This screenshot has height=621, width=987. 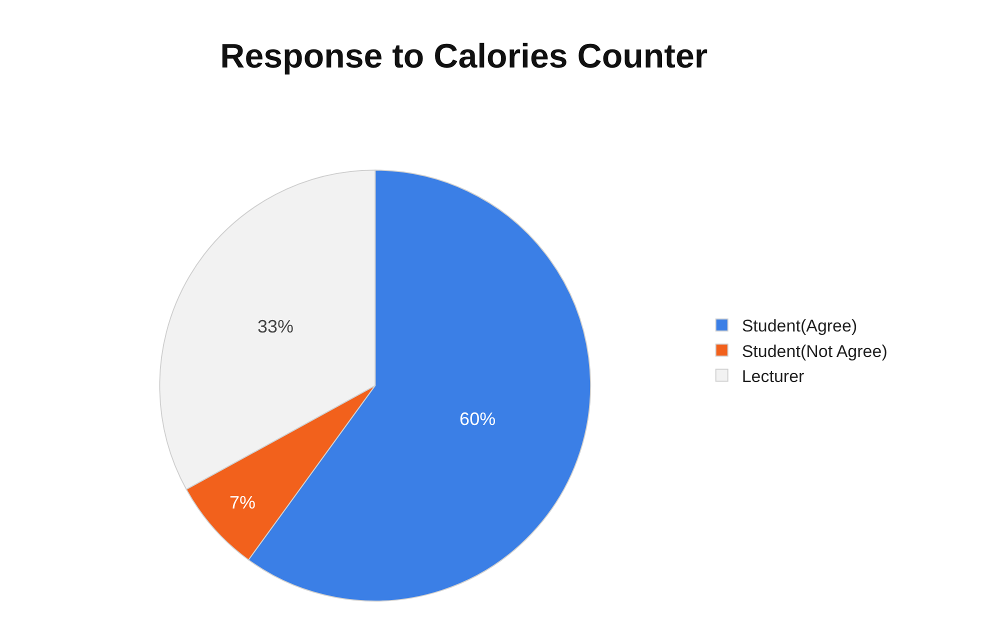 What do you see at coordinates (242, 502) in the screenshot?
I see `data-label: 7%` at bounding box center [242, 502].